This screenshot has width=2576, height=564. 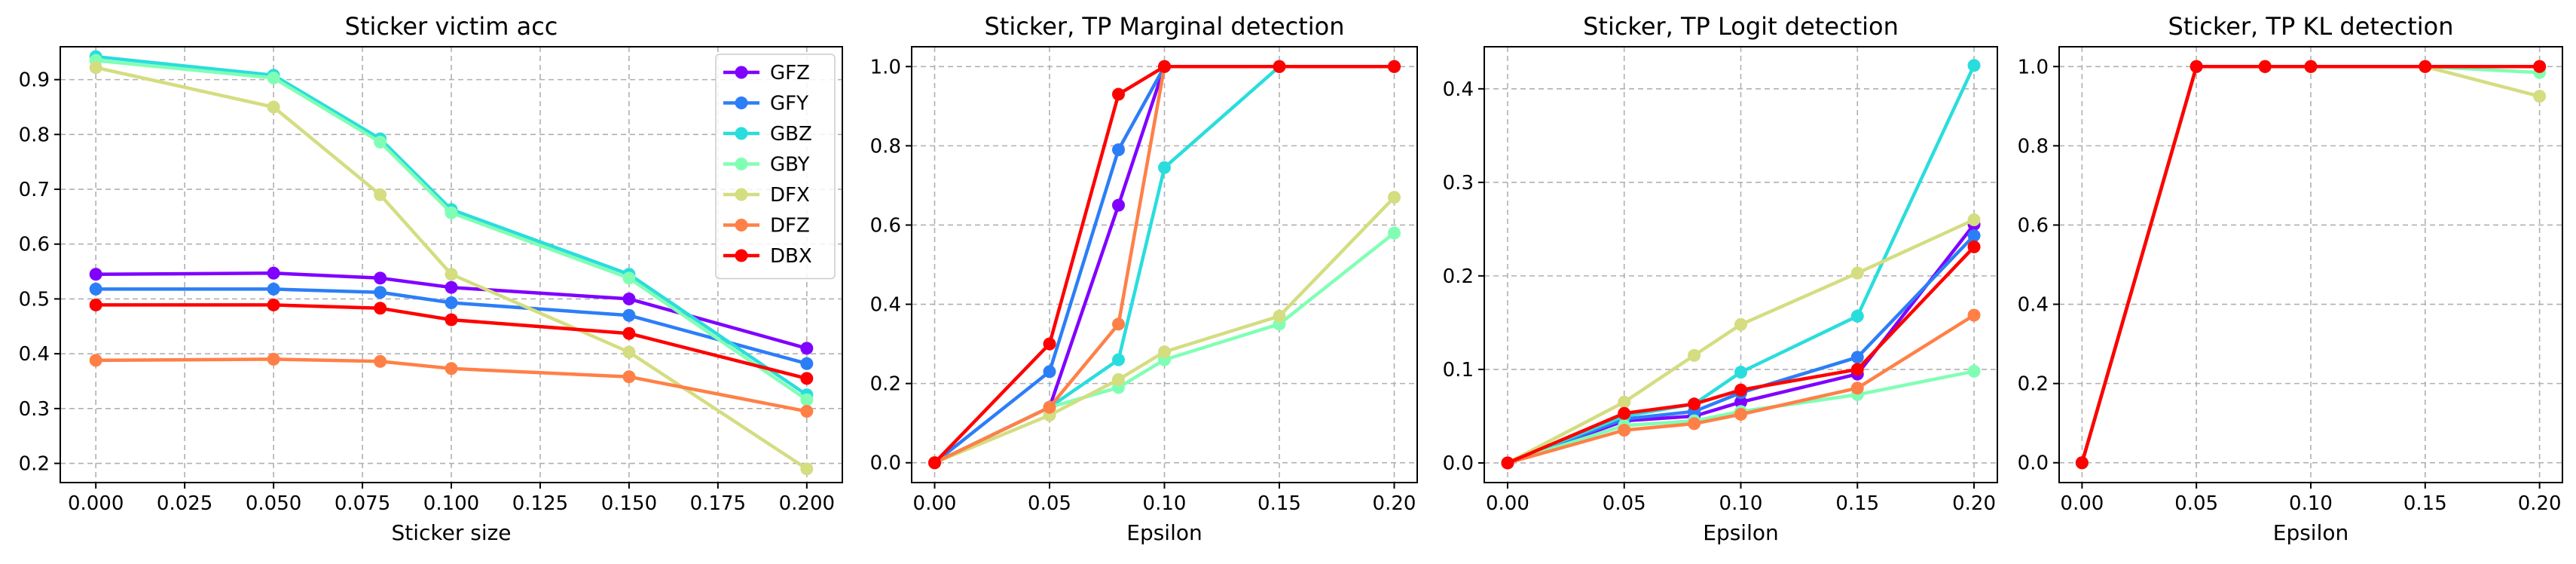 I want to click on series-line-dfx, so click(x=1165, y=330).